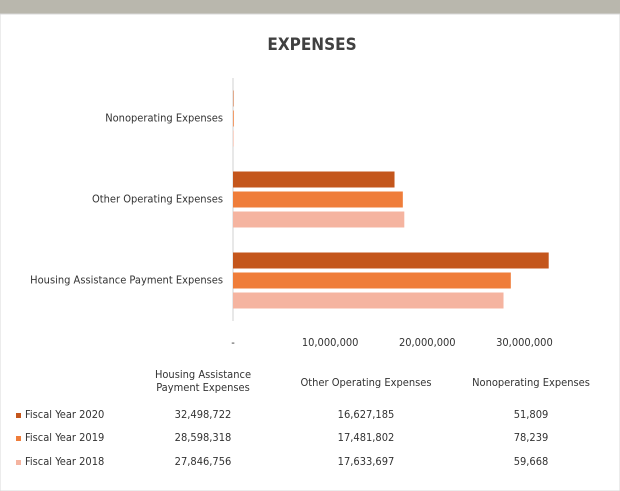 The height and width of the screenshot is (491, 620). Describe the element at coordinates (203, 414) in the screenshot. I see `table-value: 32,498,722` at that location.